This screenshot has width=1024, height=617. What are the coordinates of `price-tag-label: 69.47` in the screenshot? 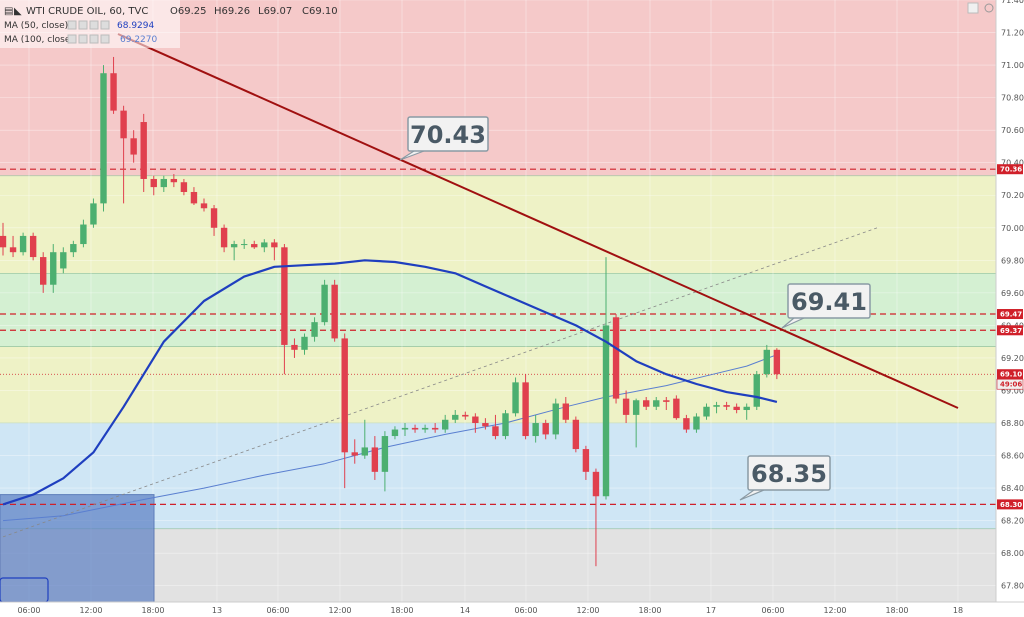 It's located at (1011, 315).